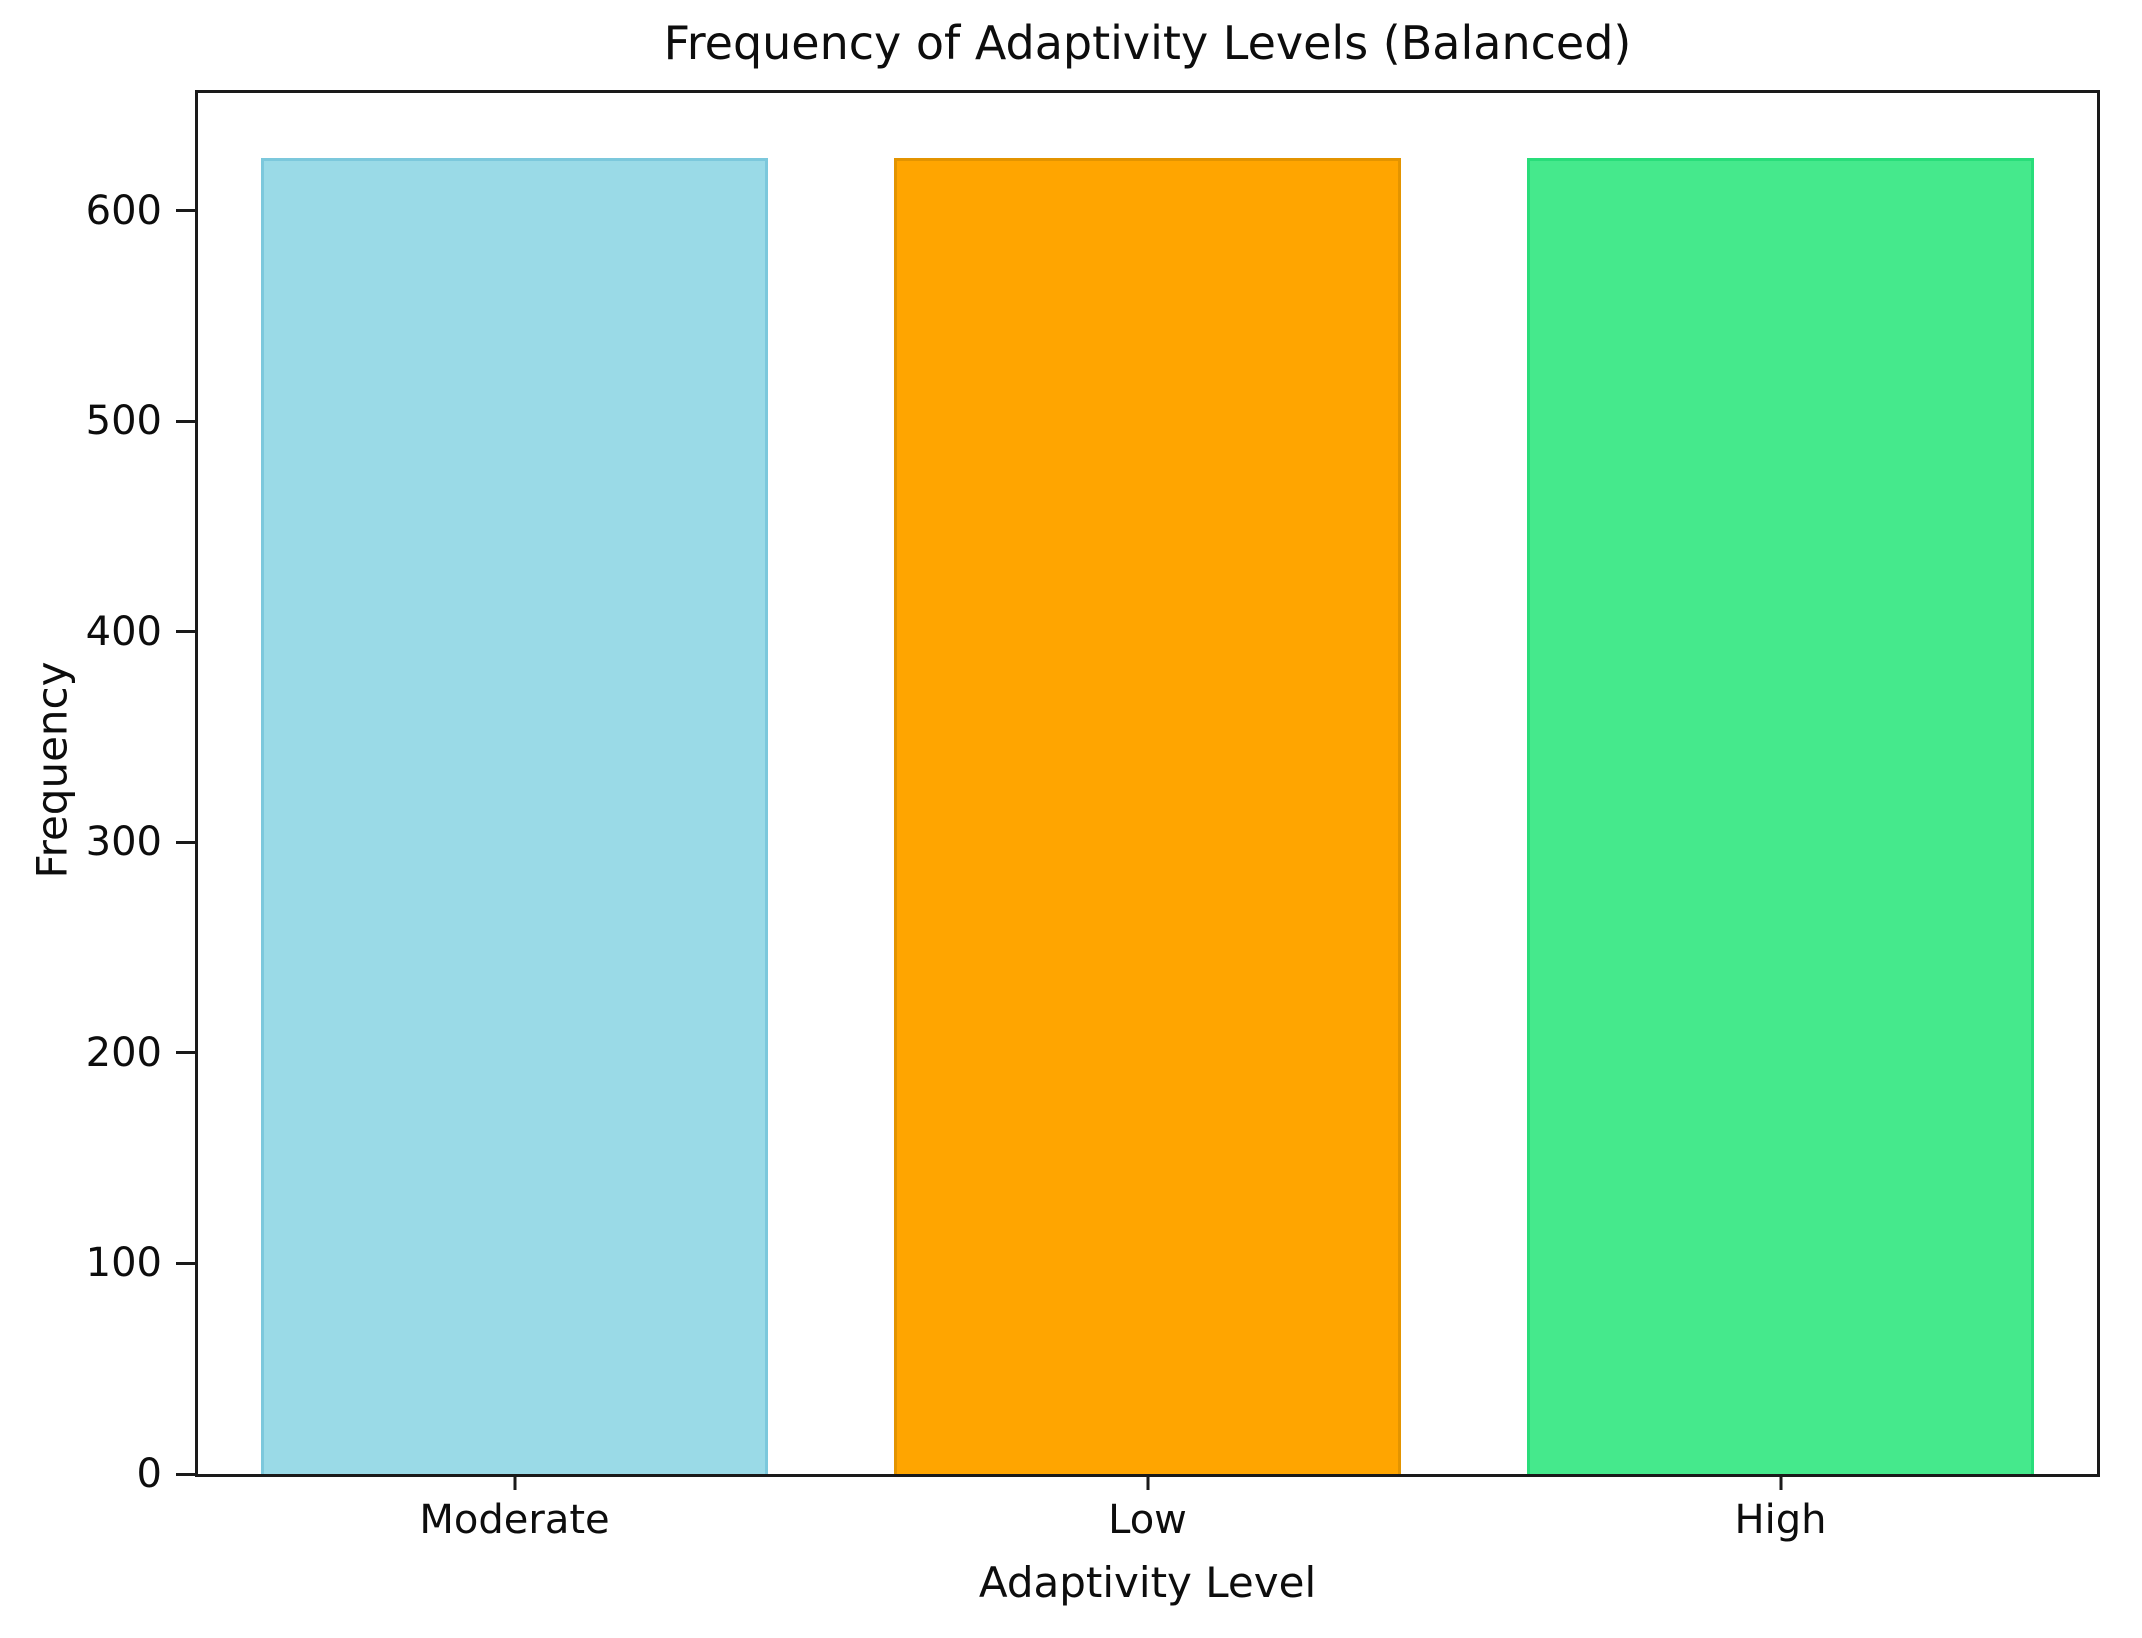 This screenshot has height=1638, width=2142. I want to click on x-category-label-moderate: Moderate, so click(514, 1520).